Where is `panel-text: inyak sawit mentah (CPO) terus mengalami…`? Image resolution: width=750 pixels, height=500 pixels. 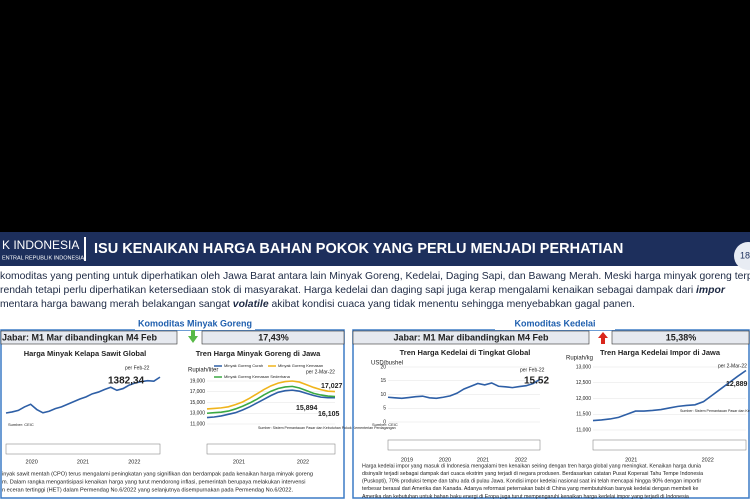
panel-text: inyak sawit mentah (CPO) terus mengalami… is located at coordinates (157, 474).